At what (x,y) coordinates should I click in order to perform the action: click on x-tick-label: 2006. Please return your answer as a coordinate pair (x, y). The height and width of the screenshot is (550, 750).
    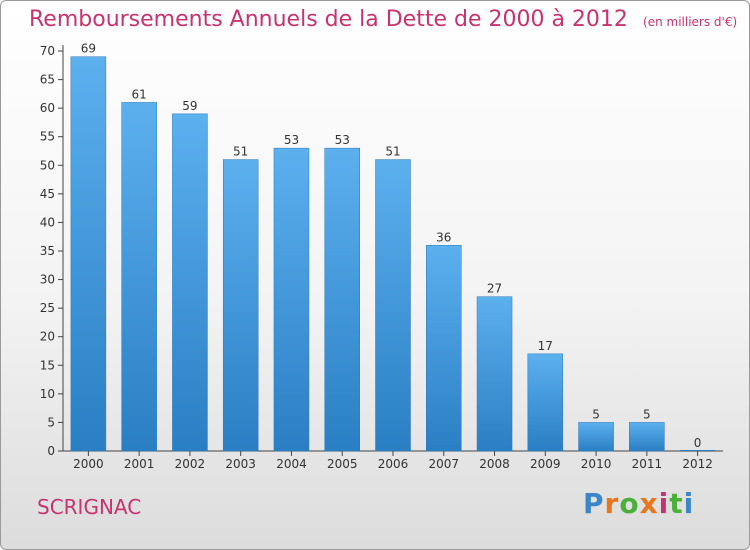
    Looking at the image, I should click on (393, 464).